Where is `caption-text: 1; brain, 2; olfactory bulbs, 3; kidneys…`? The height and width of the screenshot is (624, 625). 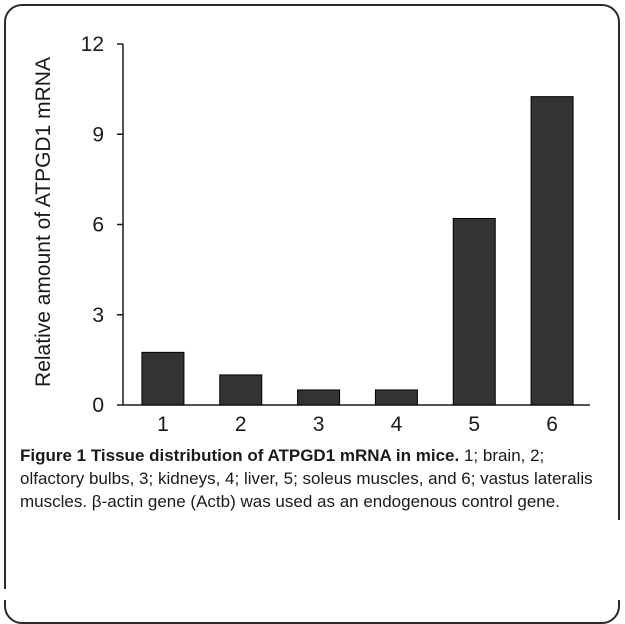
caption-text: 1; brain, 2; olfactory bulbs, 3; kidneys… is located at coordinates (306, 478).